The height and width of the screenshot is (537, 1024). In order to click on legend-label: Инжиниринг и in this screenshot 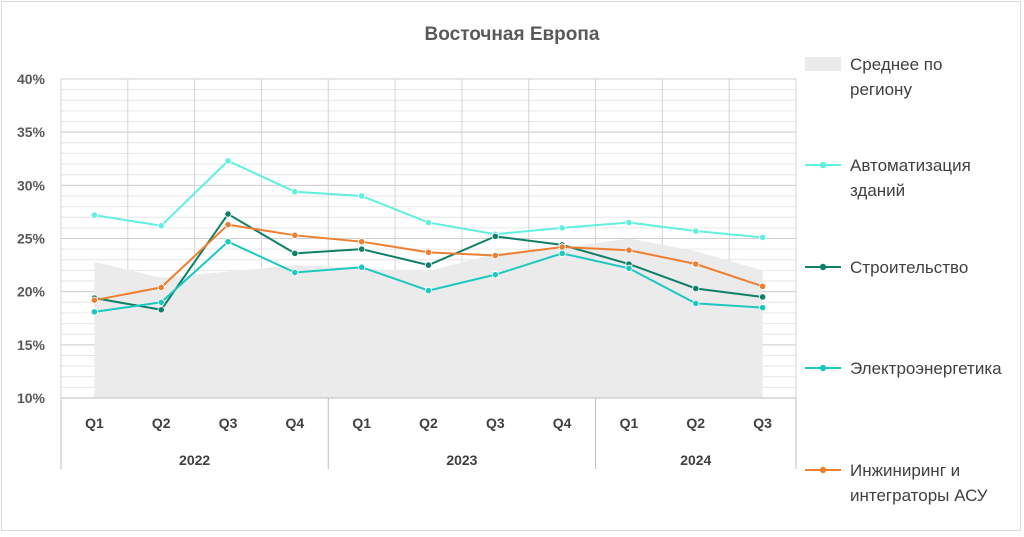, I will do `click(905, 470)`.